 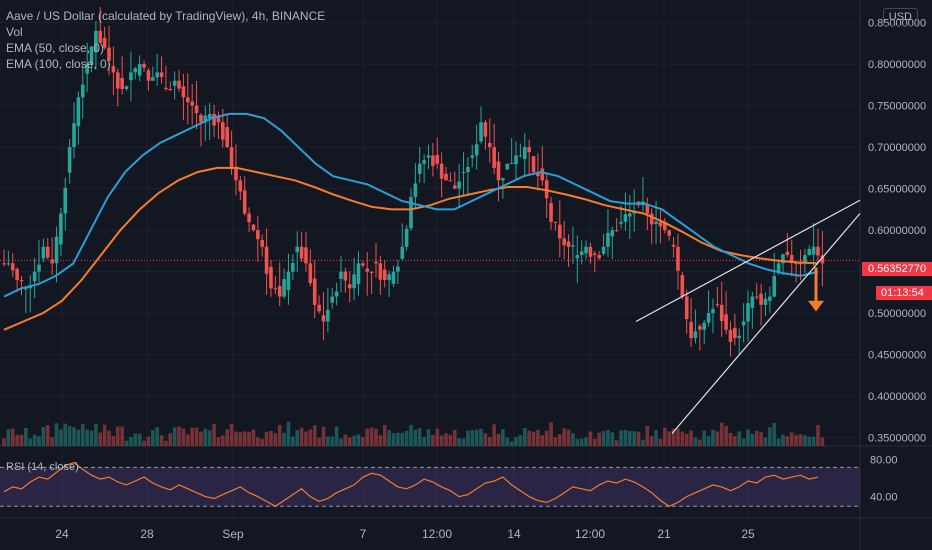 What do you see at coordinates (58, 64) in the screenshot?
I see `indicator-ema100: EMA (100, close, 0)` at bounding box center [58, 64].